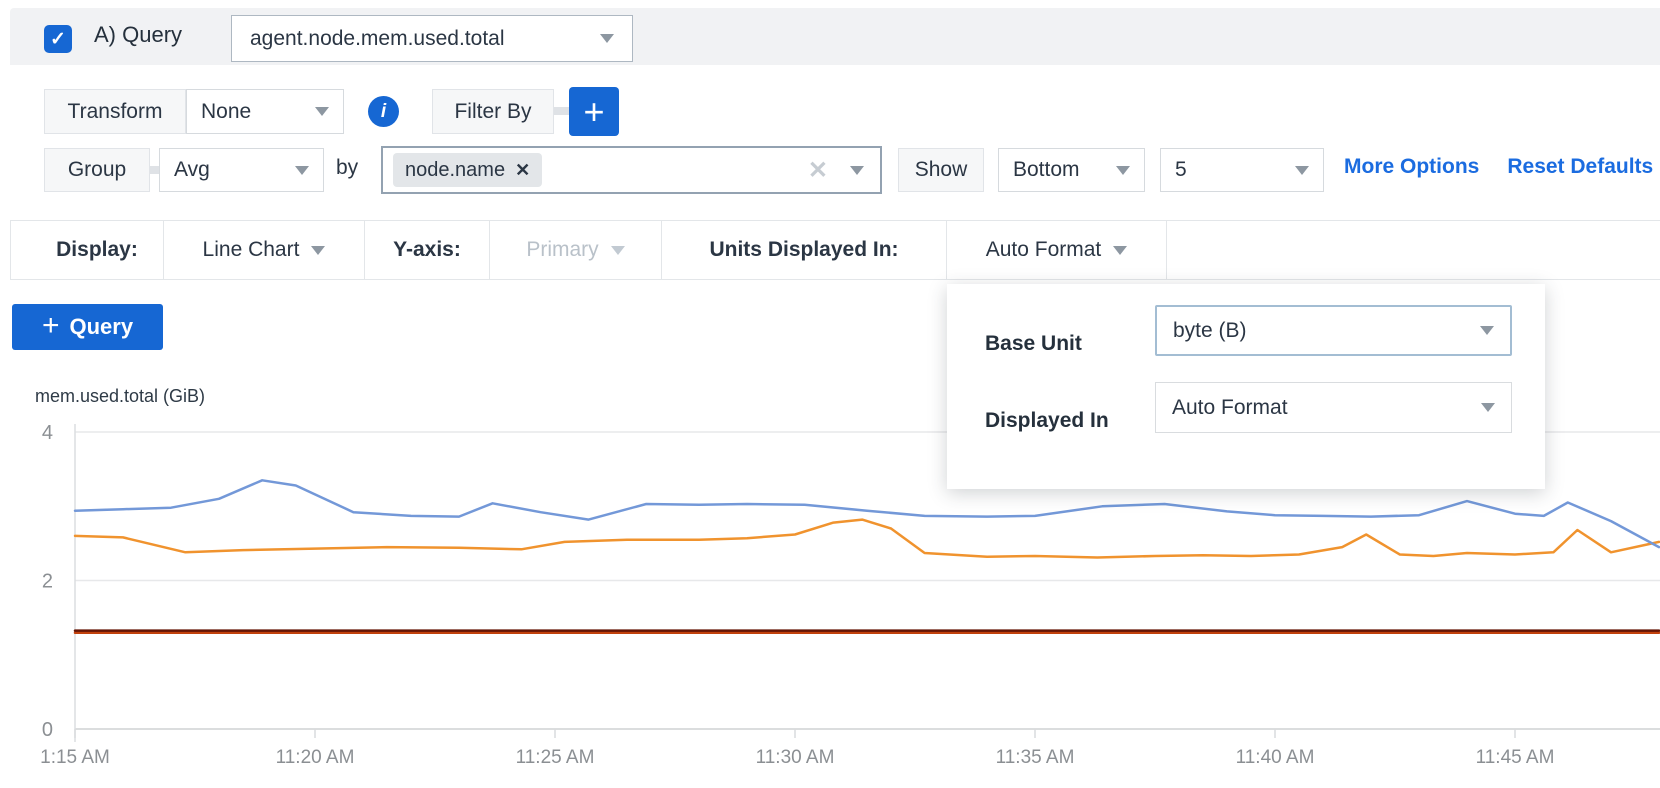  Describe the element at coordinates (1046, 169) in the screenshot. I see `show-direction-value: Bottom` at that location.